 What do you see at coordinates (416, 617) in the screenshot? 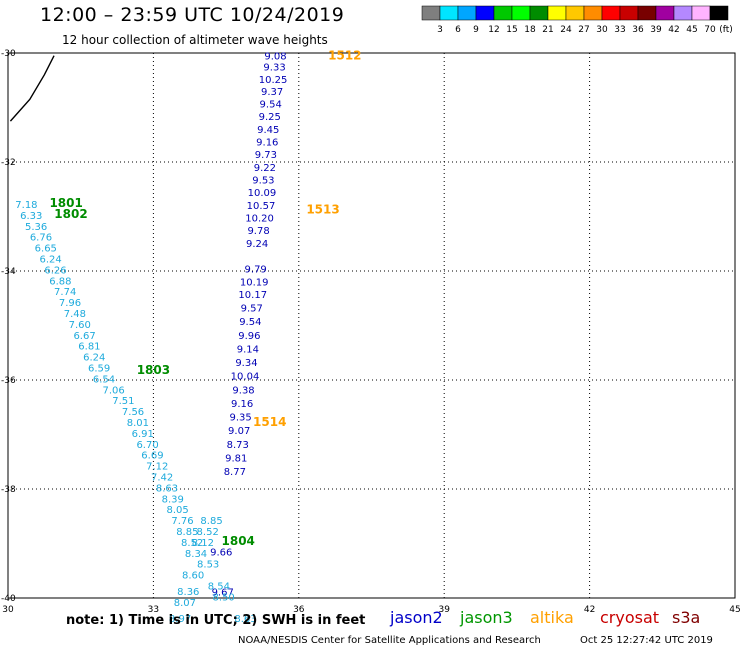
I see `mission-legend-jason2: jason2` at bounding box center [416, 617].